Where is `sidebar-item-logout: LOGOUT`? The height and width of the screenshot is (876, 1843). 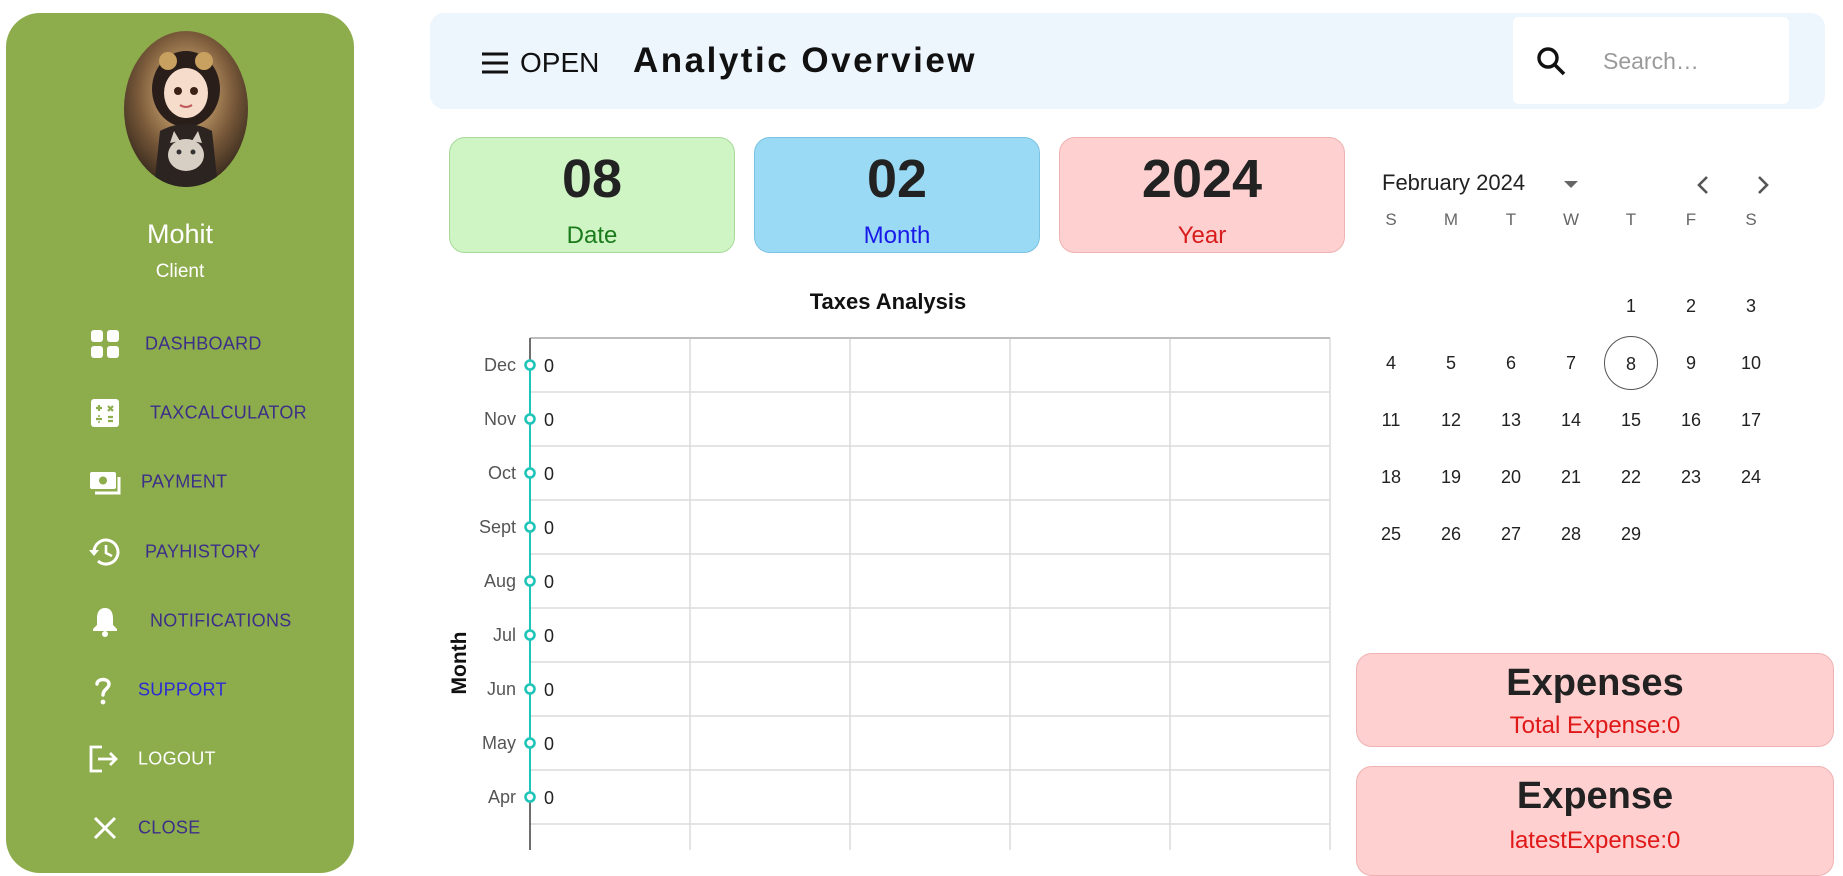
sidebar-item-logout: LOGOUT is located at coordinates (180, 759).